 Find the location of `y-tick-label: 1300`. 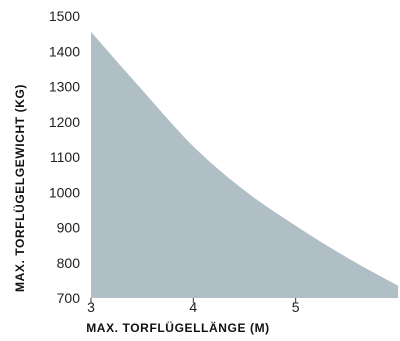

y-tick-label: 1300 is located at coordinates (64, 87).